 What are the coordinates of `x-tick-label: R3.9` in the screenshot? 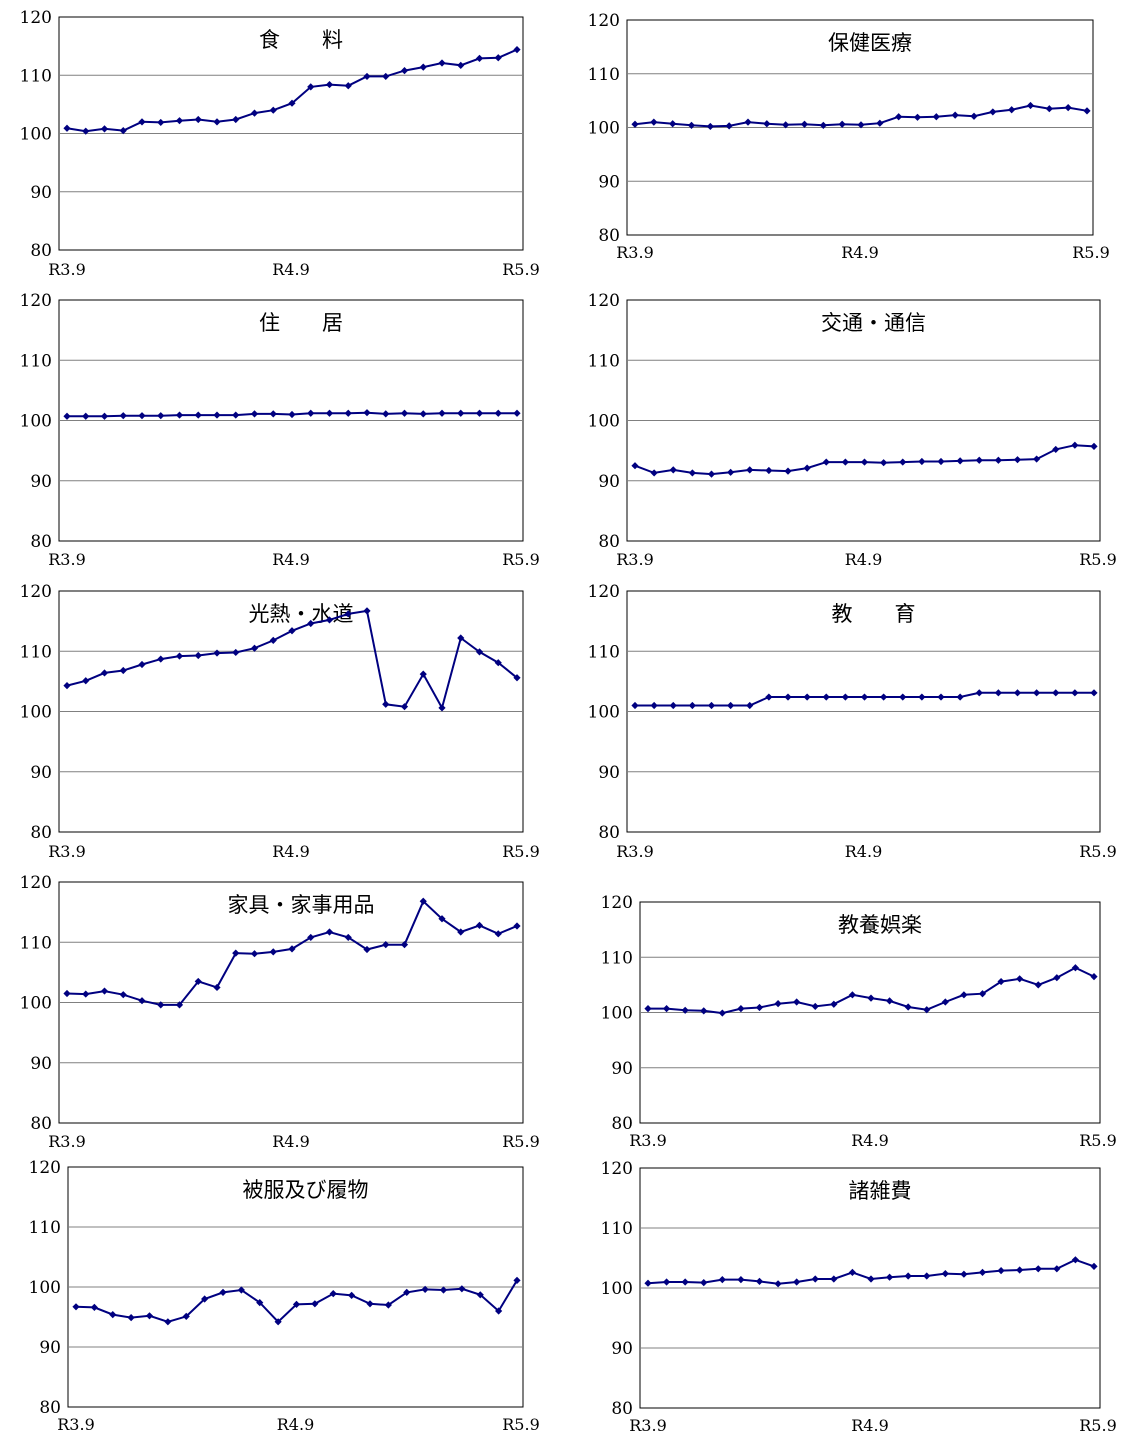 It's located at (648, 1425).